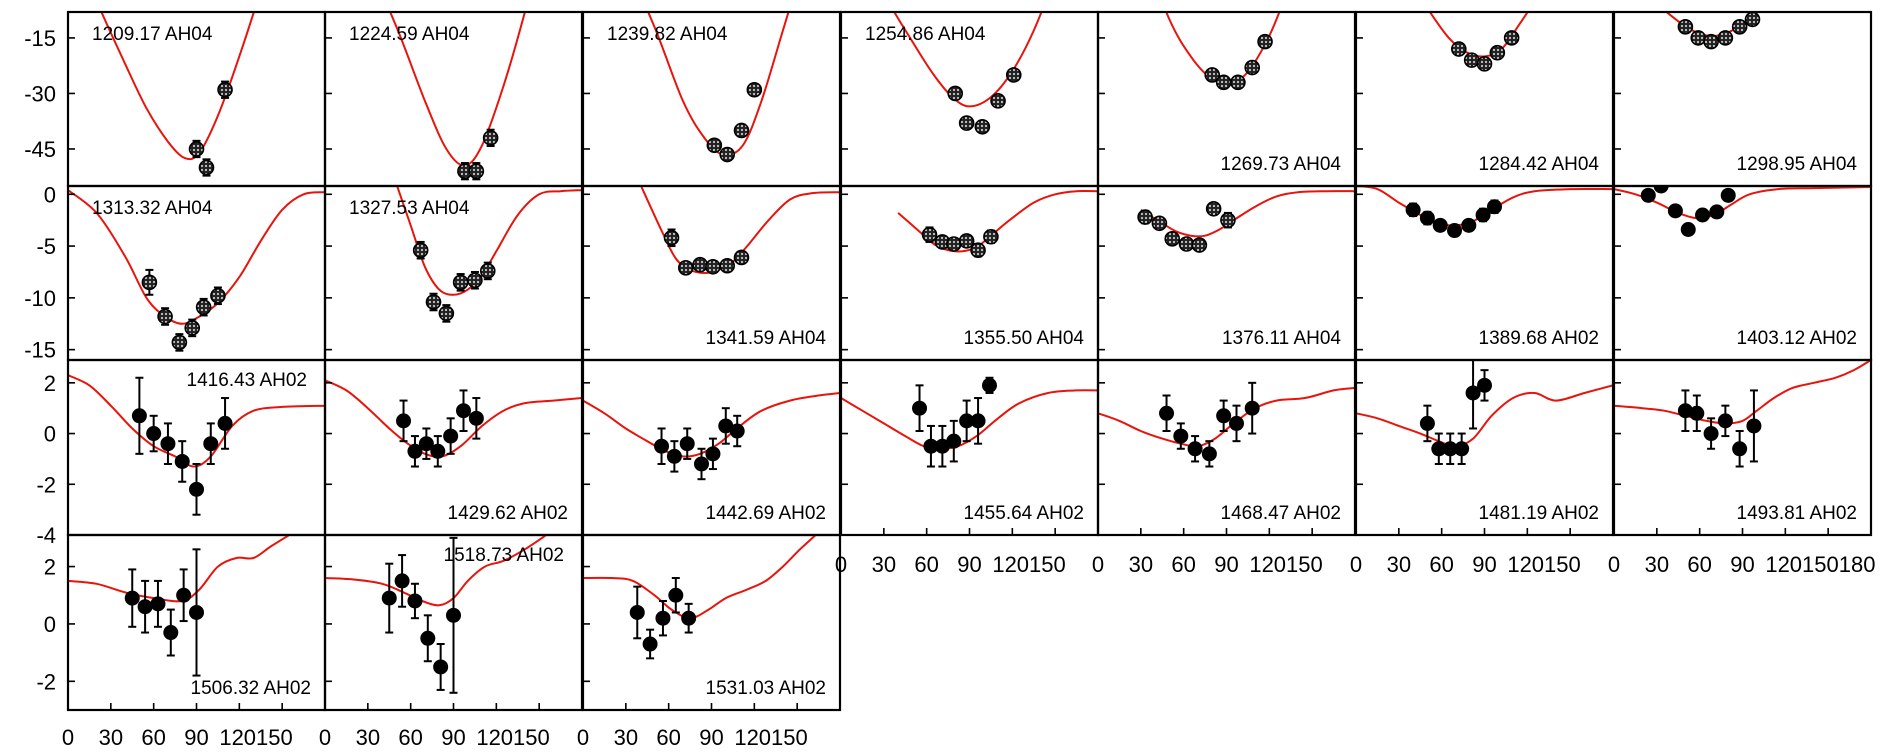 Image resolution: width=1900 pixels, height=753 pixels. I want to click on y-tick-label: -45, so click(40, 149).